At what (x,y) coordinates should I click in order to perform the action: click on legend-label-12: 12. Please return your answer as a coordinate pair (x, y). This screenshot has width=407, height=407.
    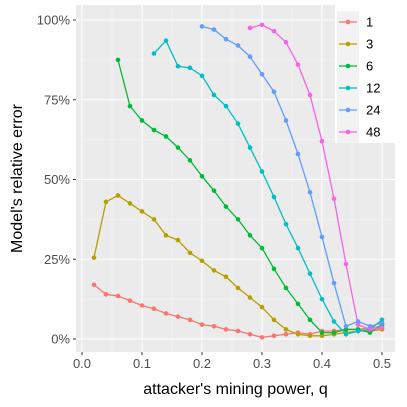
    Looking at the image, I should click on (373, 88).